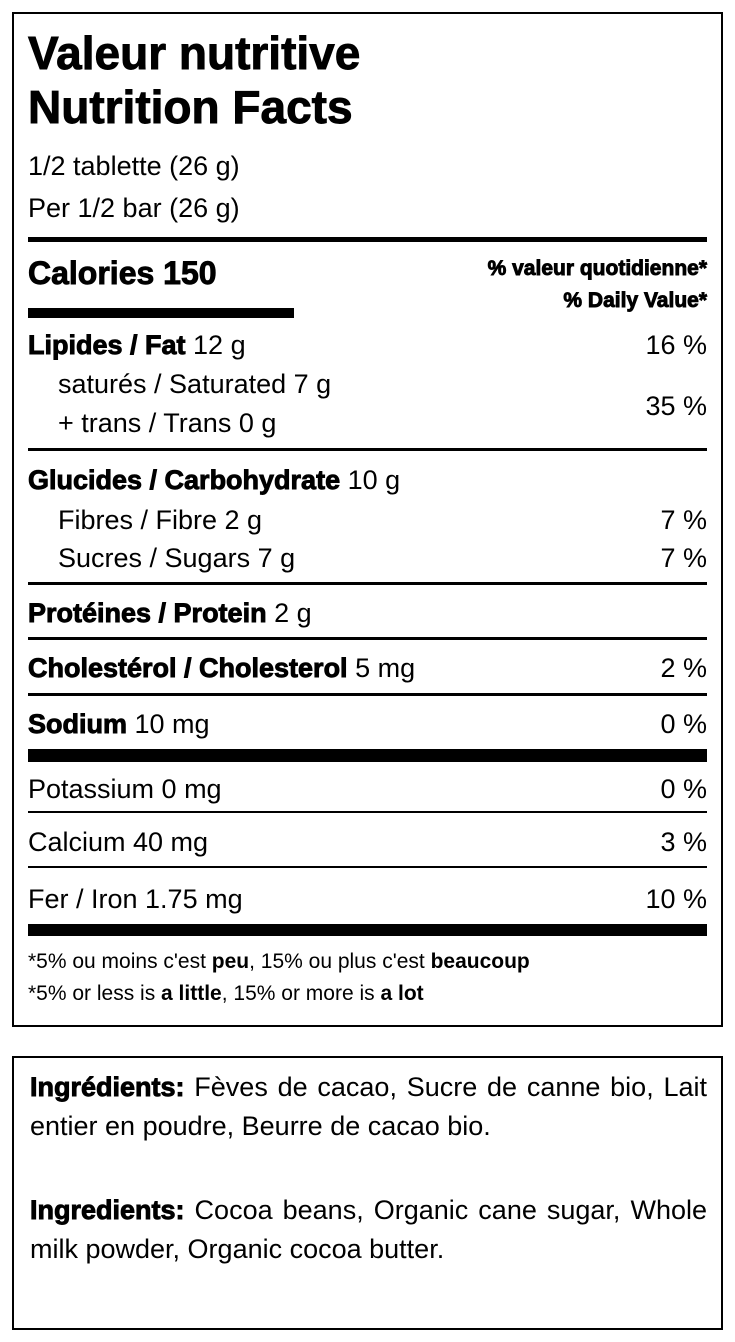 Image resolution: width=735 pixels, height=1342 pixels. Describe the element at coordinates (676, 899) in the screenshot. I see `iron-dv: 10 %` at that location.